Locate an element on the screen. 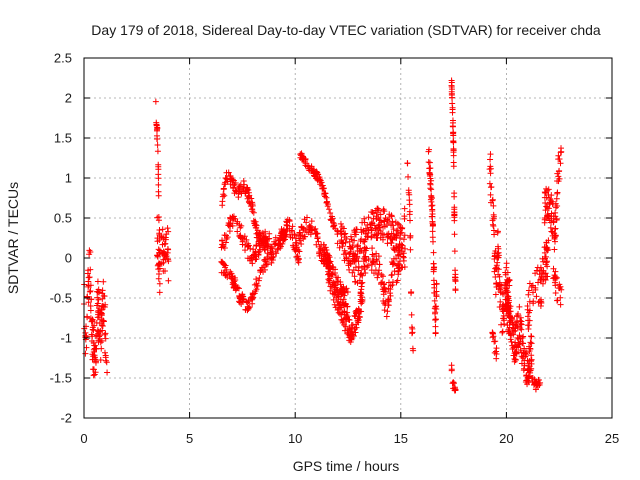 This screenshot has height=480, width=640. x-tick-label: 25 is located at coordinates (612, 438).